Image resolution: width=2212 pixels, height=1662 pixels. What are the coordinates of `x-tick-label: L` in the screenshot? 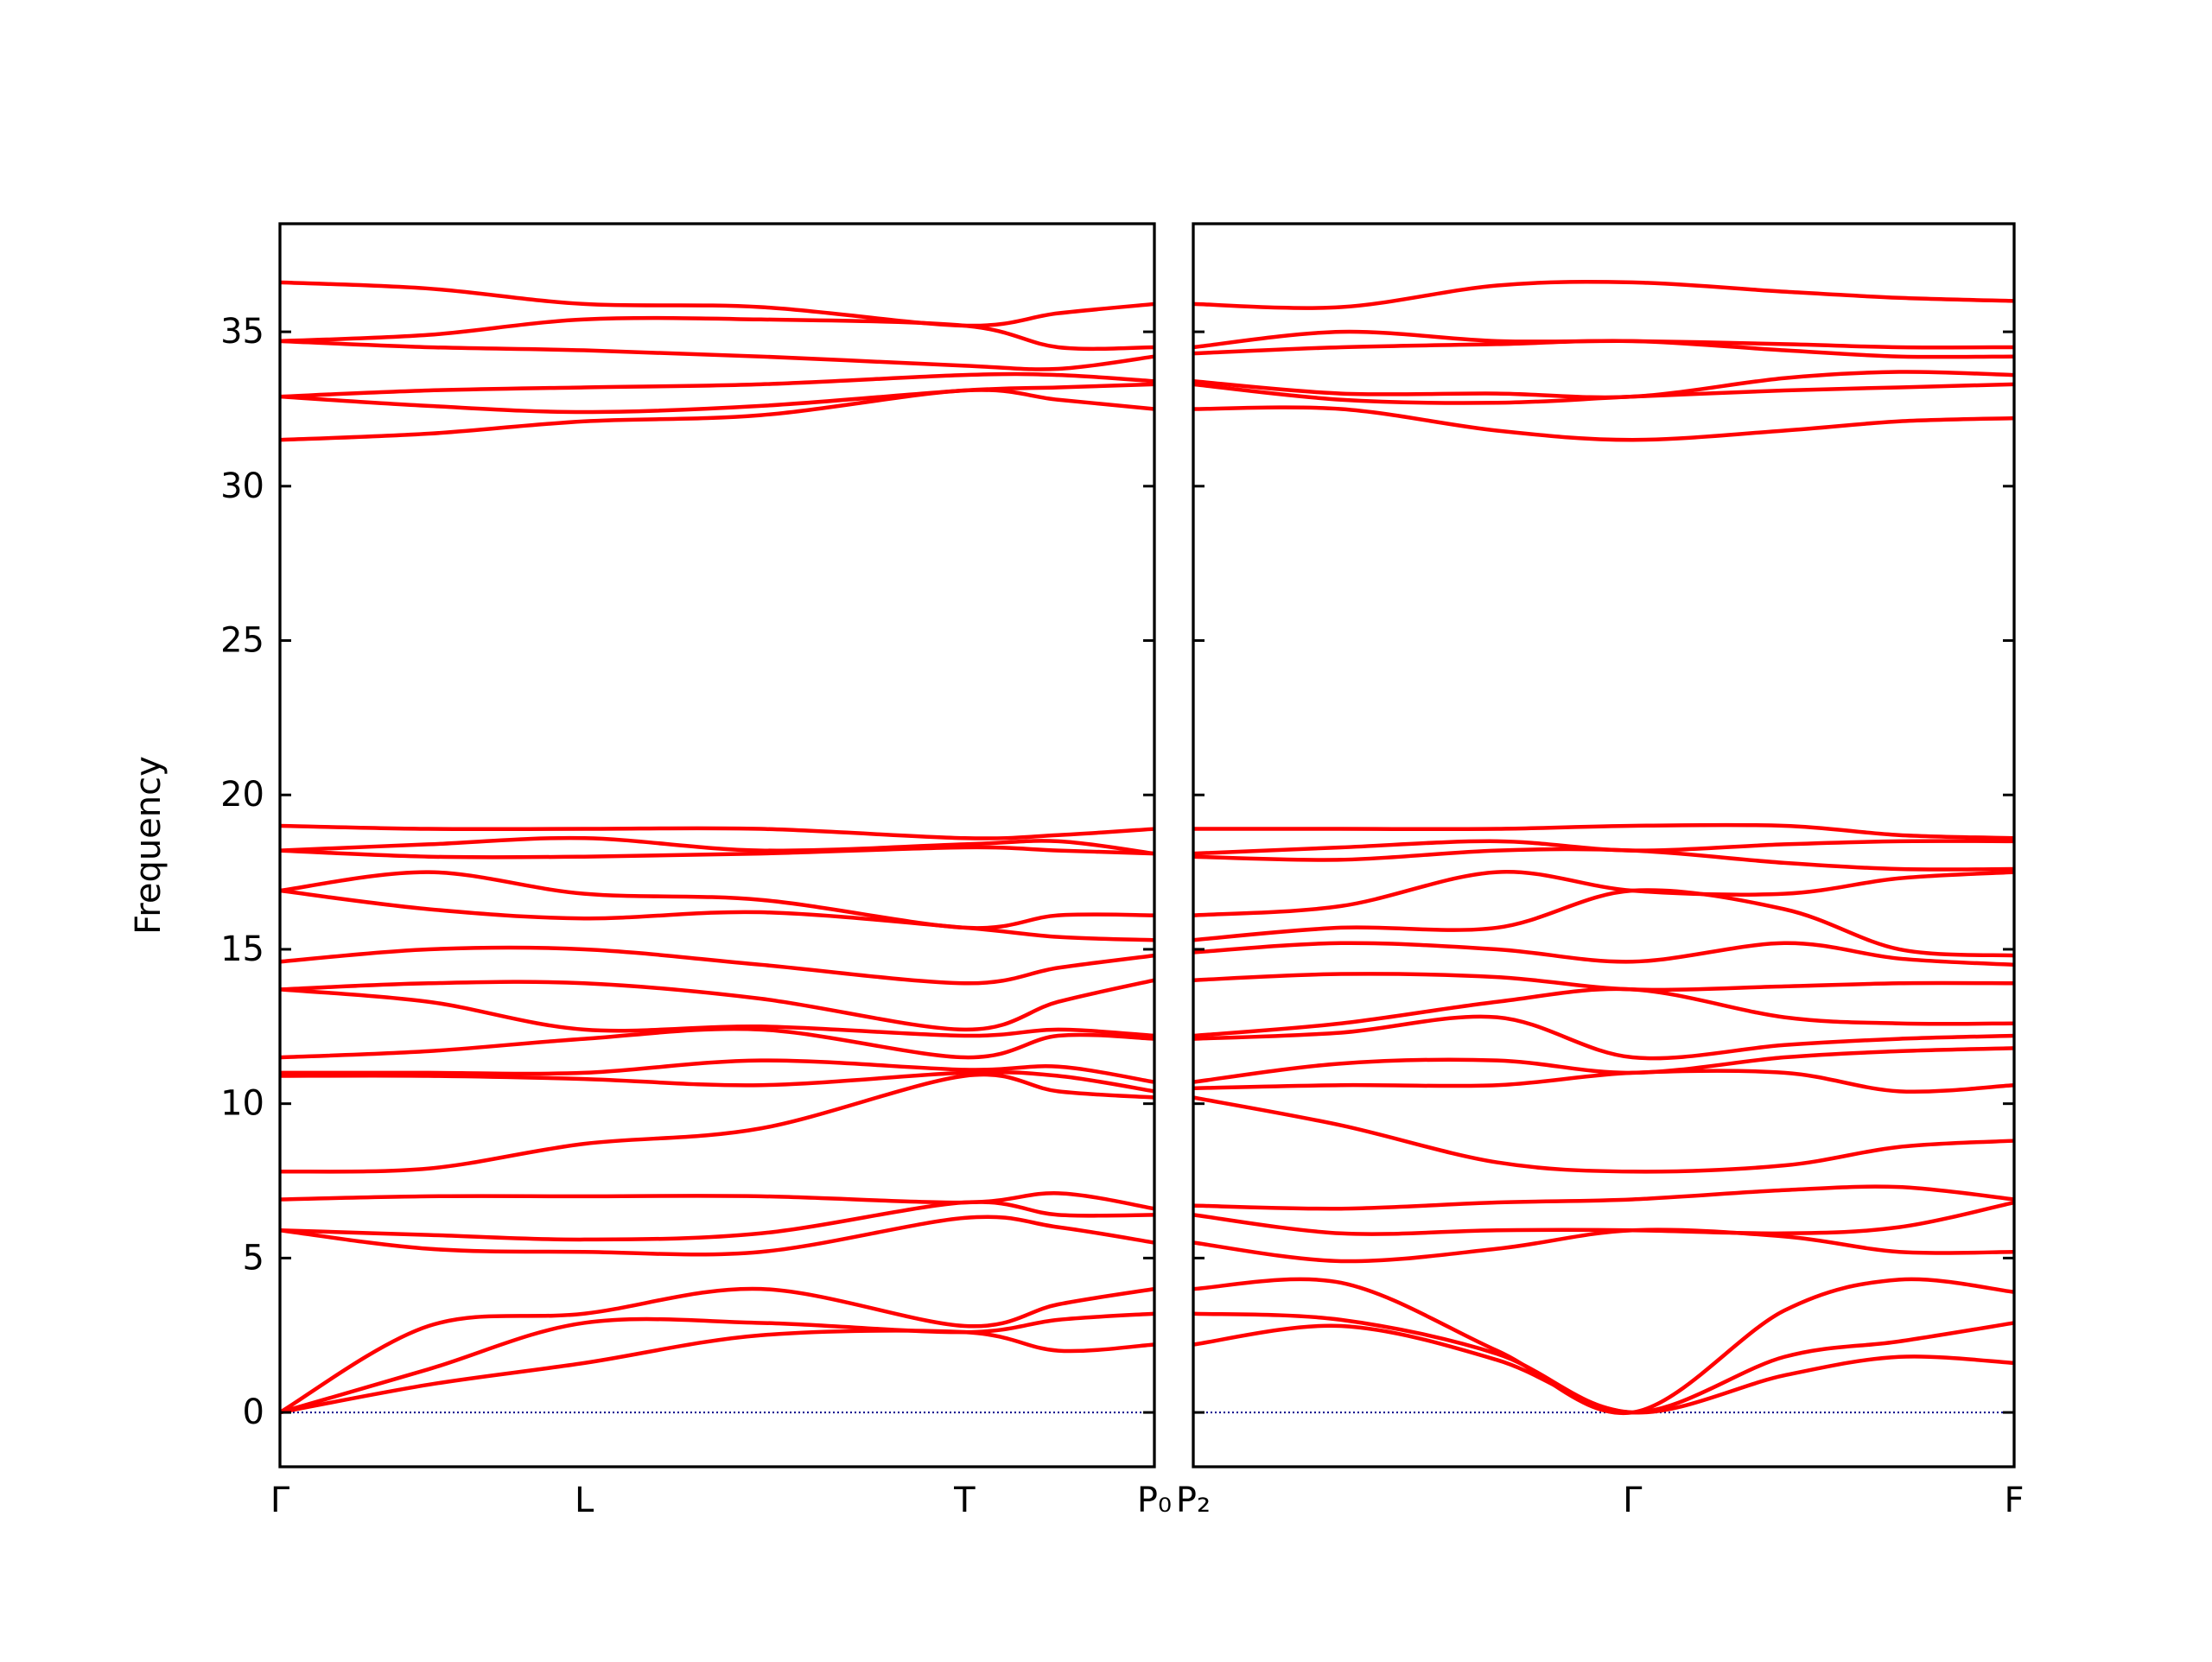 It's located at (584, 1500).